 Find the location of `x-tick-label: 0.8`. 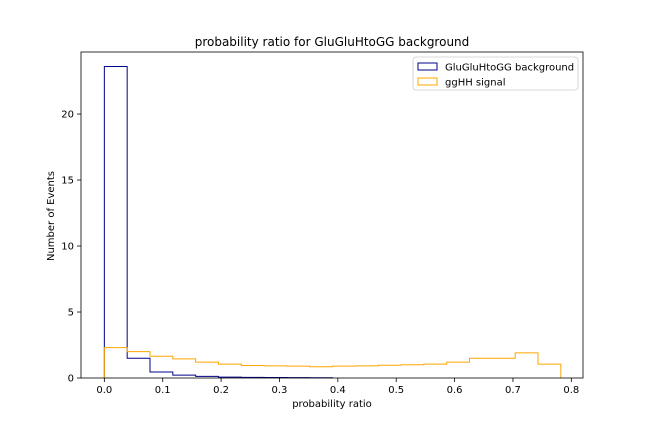

x-tick-label: 0.8 is located at coordinates (571, 390).